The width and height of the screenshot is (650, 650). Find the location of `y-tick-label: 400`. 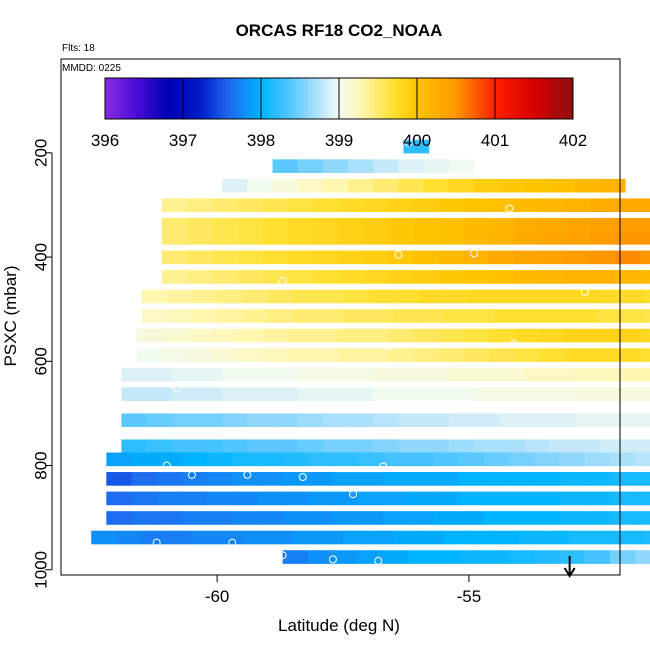

y-tick-label: 400 is located at coordinates (40, 257).